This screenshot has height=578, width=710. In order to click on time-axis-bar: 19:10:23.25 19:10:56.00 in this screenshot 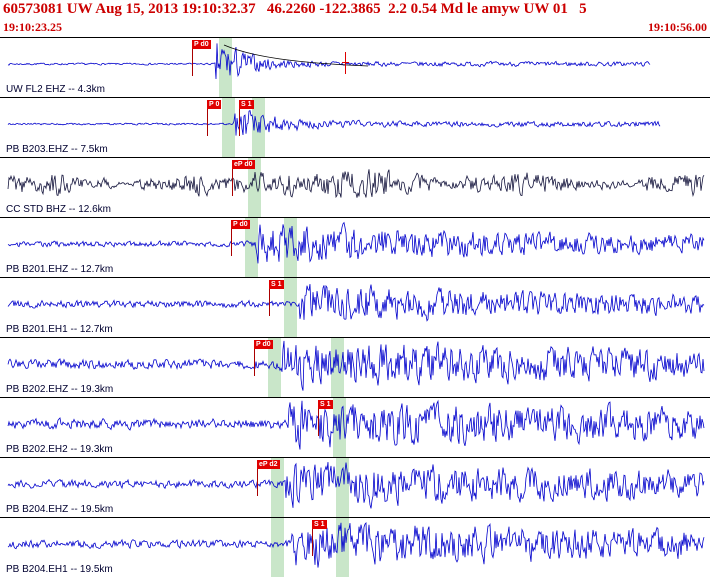, I will do `click(355, 29)`.